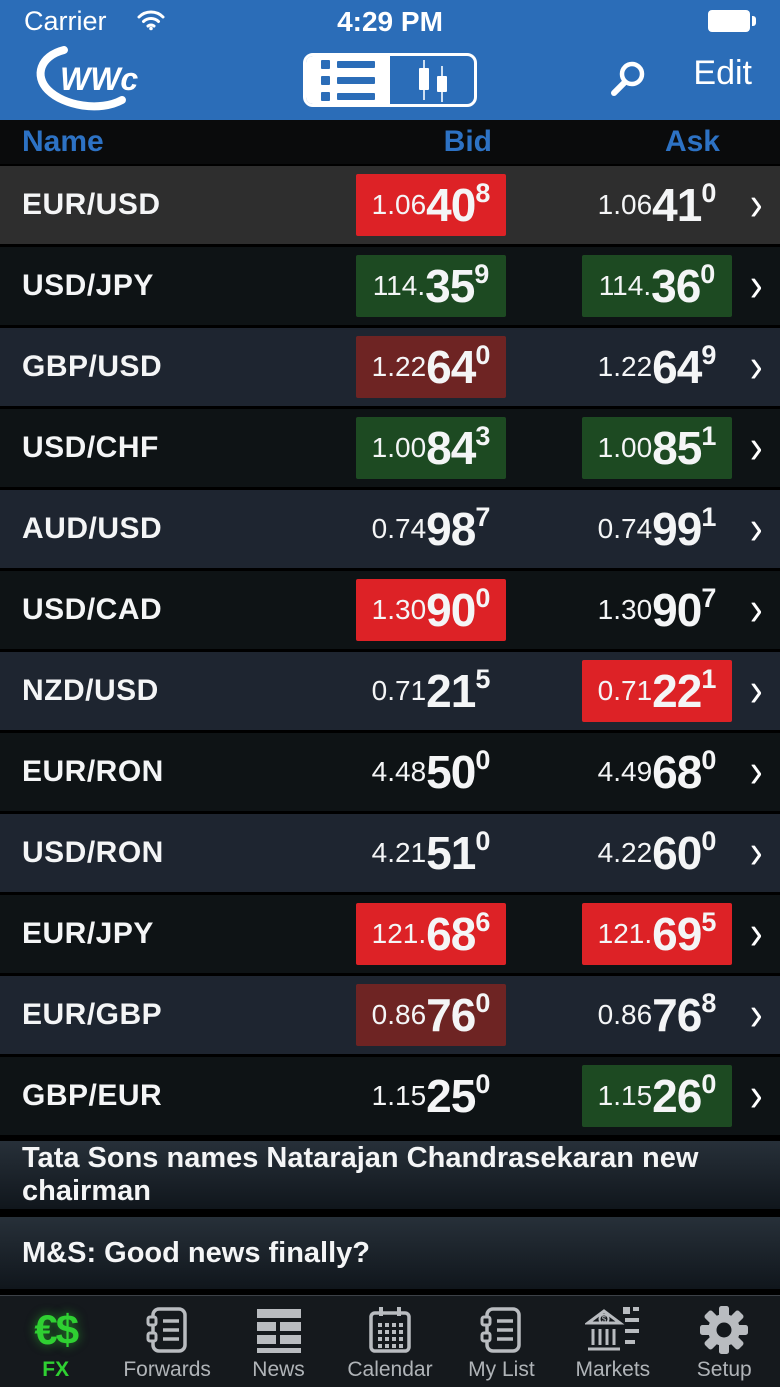 Image resolution: width=780 pixels, height=1387 pixels. Describe the element at coordinates (467, 141) in the screenshot. I see `column-header-bid: Bid` at that location.